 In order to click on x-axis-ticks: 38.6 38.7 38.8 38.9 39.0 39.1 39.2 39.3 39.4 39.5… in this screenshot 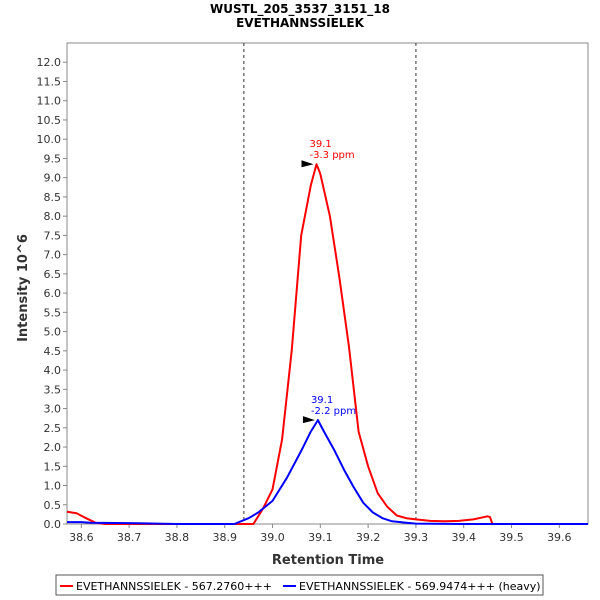, I will do `click(320, 534)`.